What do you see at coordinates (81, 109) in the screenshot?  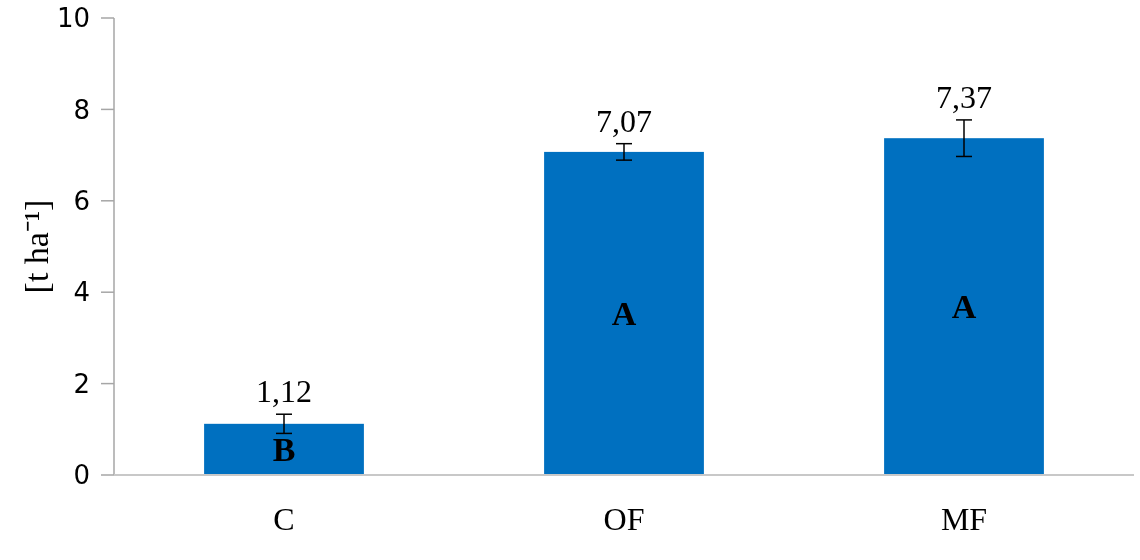 I see `y-tick-label: 8` at bounding box center [81, 109].